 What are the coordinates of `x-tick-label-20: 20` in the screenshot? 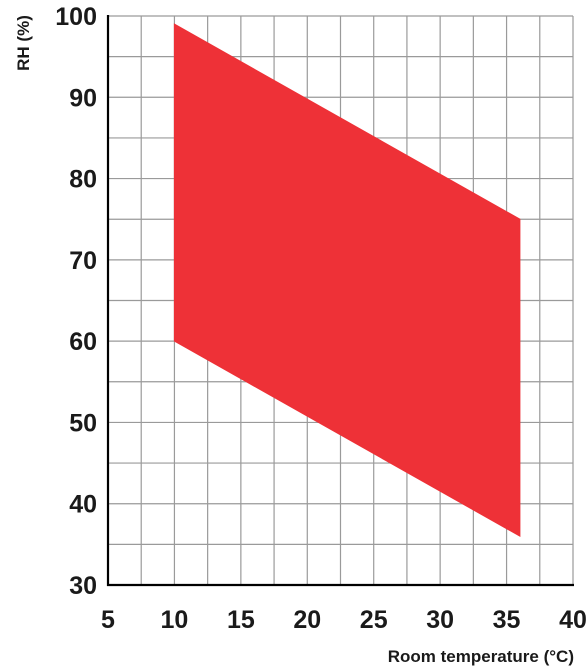 It's located at (307, 620).